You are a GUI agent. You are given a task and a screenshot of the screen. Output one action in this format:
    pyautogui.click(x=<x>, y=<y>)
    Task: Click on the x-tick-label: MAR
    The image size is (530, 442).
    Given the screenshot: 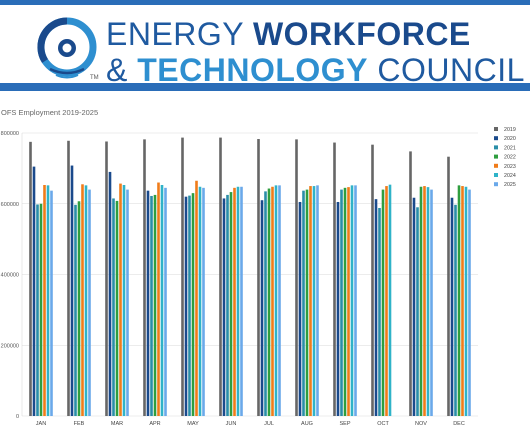 What is the action you would take?
    pyautogui.click(x=117, y=424)
    